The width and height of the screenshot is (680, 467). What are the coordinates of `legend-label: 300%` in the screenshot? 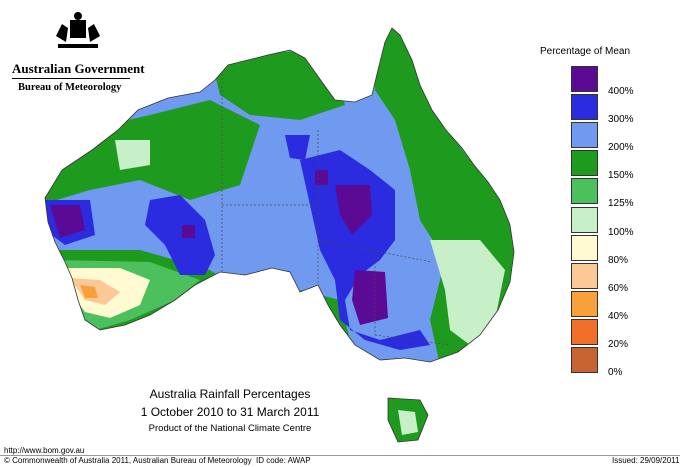 It's located at (621, 120).